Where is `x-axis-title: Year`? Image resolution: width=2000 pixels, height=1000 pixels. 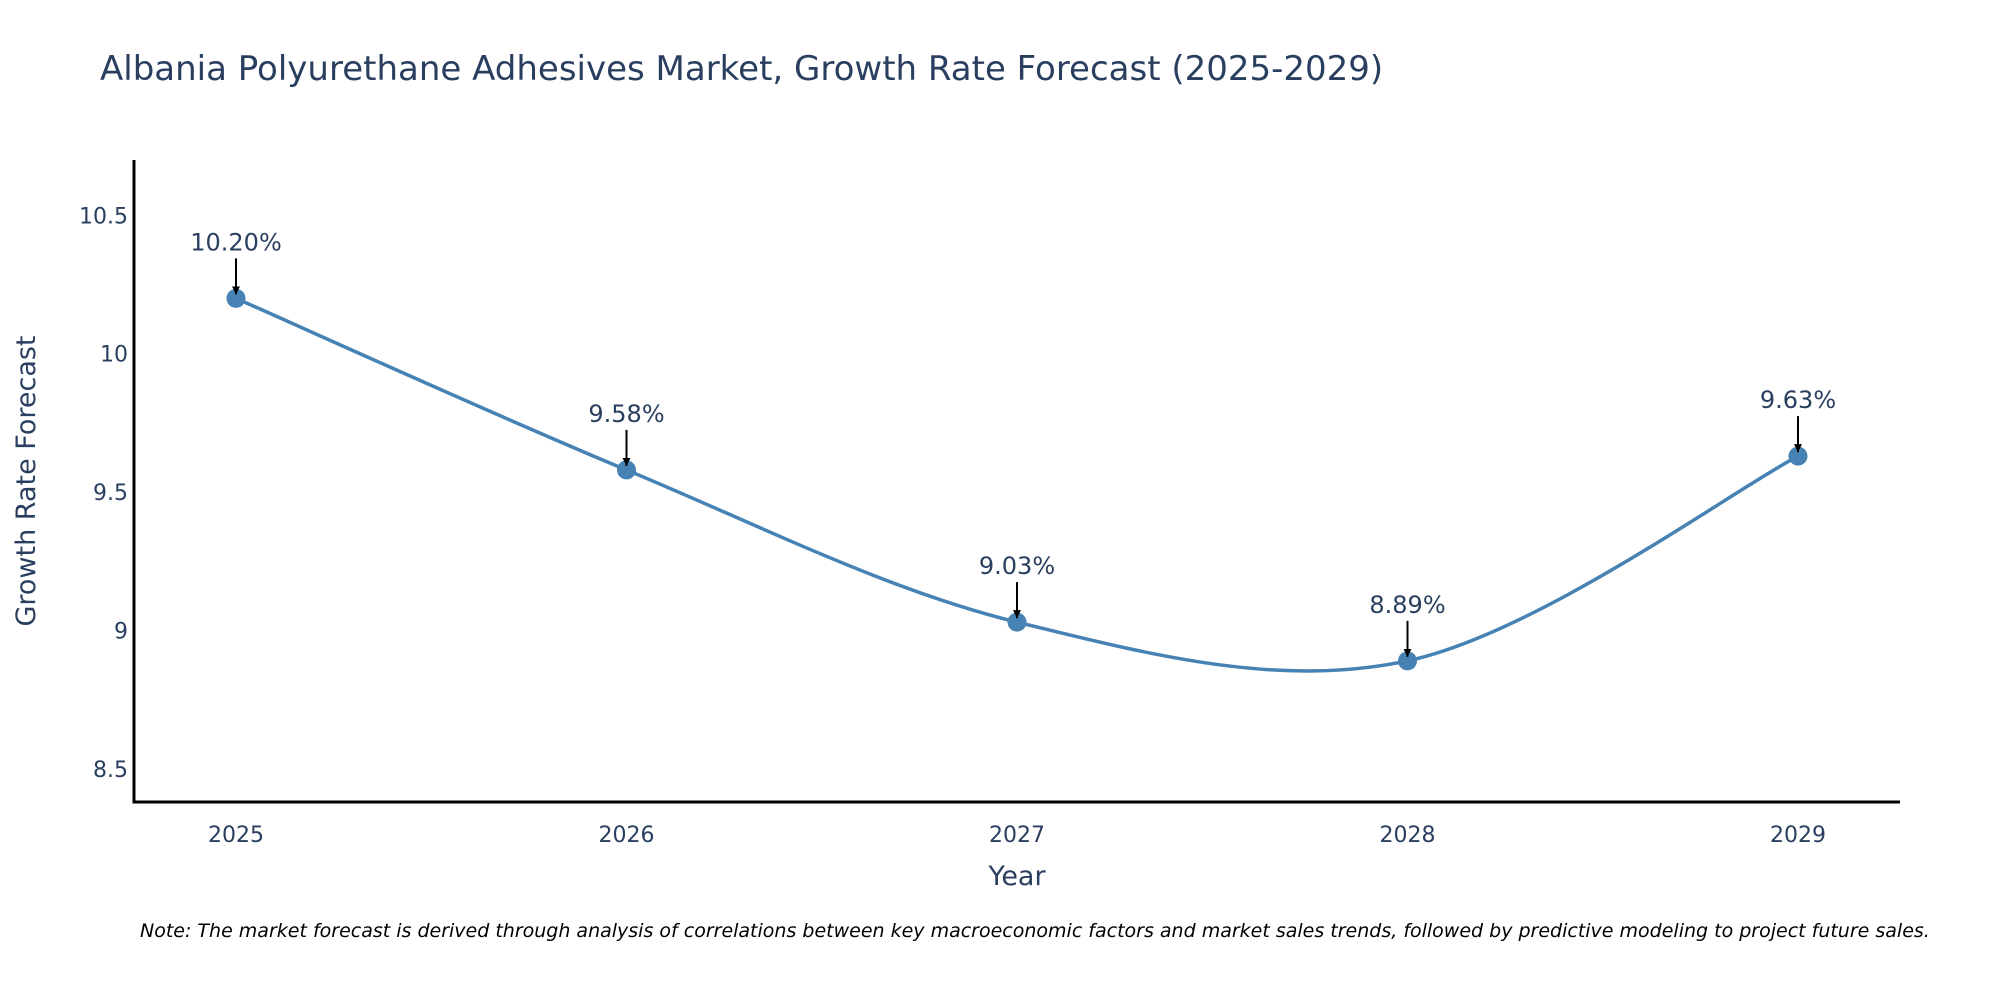
x-axis-title: Year is located at coordinates (1016, 876).